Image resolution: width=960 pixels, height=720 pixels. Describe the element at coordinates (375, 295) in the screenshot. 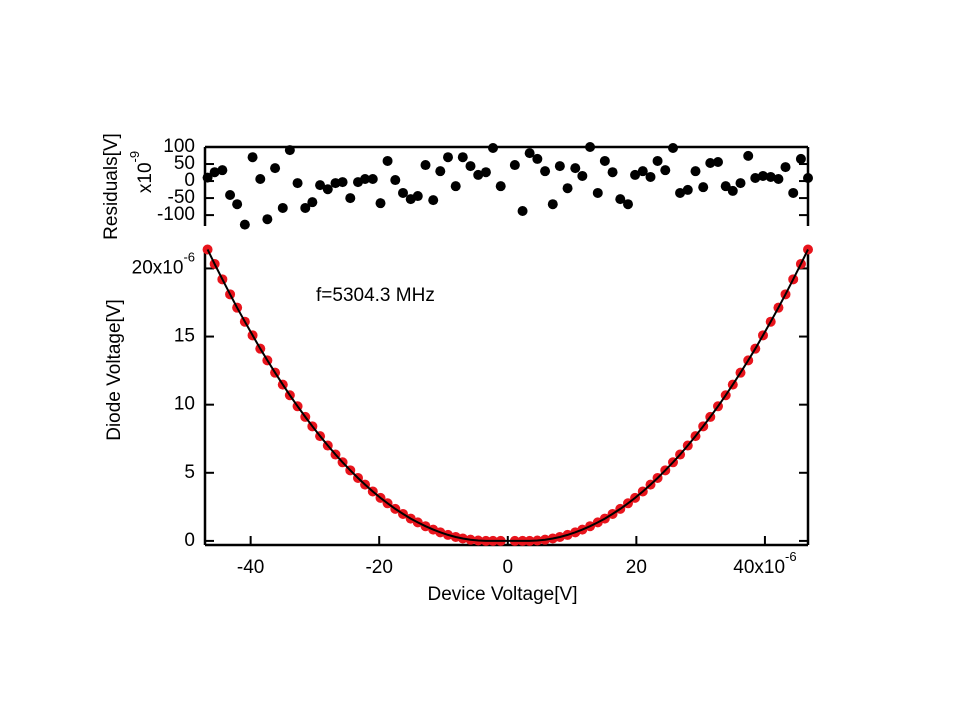

I see `annotation: f=5304.3 MHz` at that location.